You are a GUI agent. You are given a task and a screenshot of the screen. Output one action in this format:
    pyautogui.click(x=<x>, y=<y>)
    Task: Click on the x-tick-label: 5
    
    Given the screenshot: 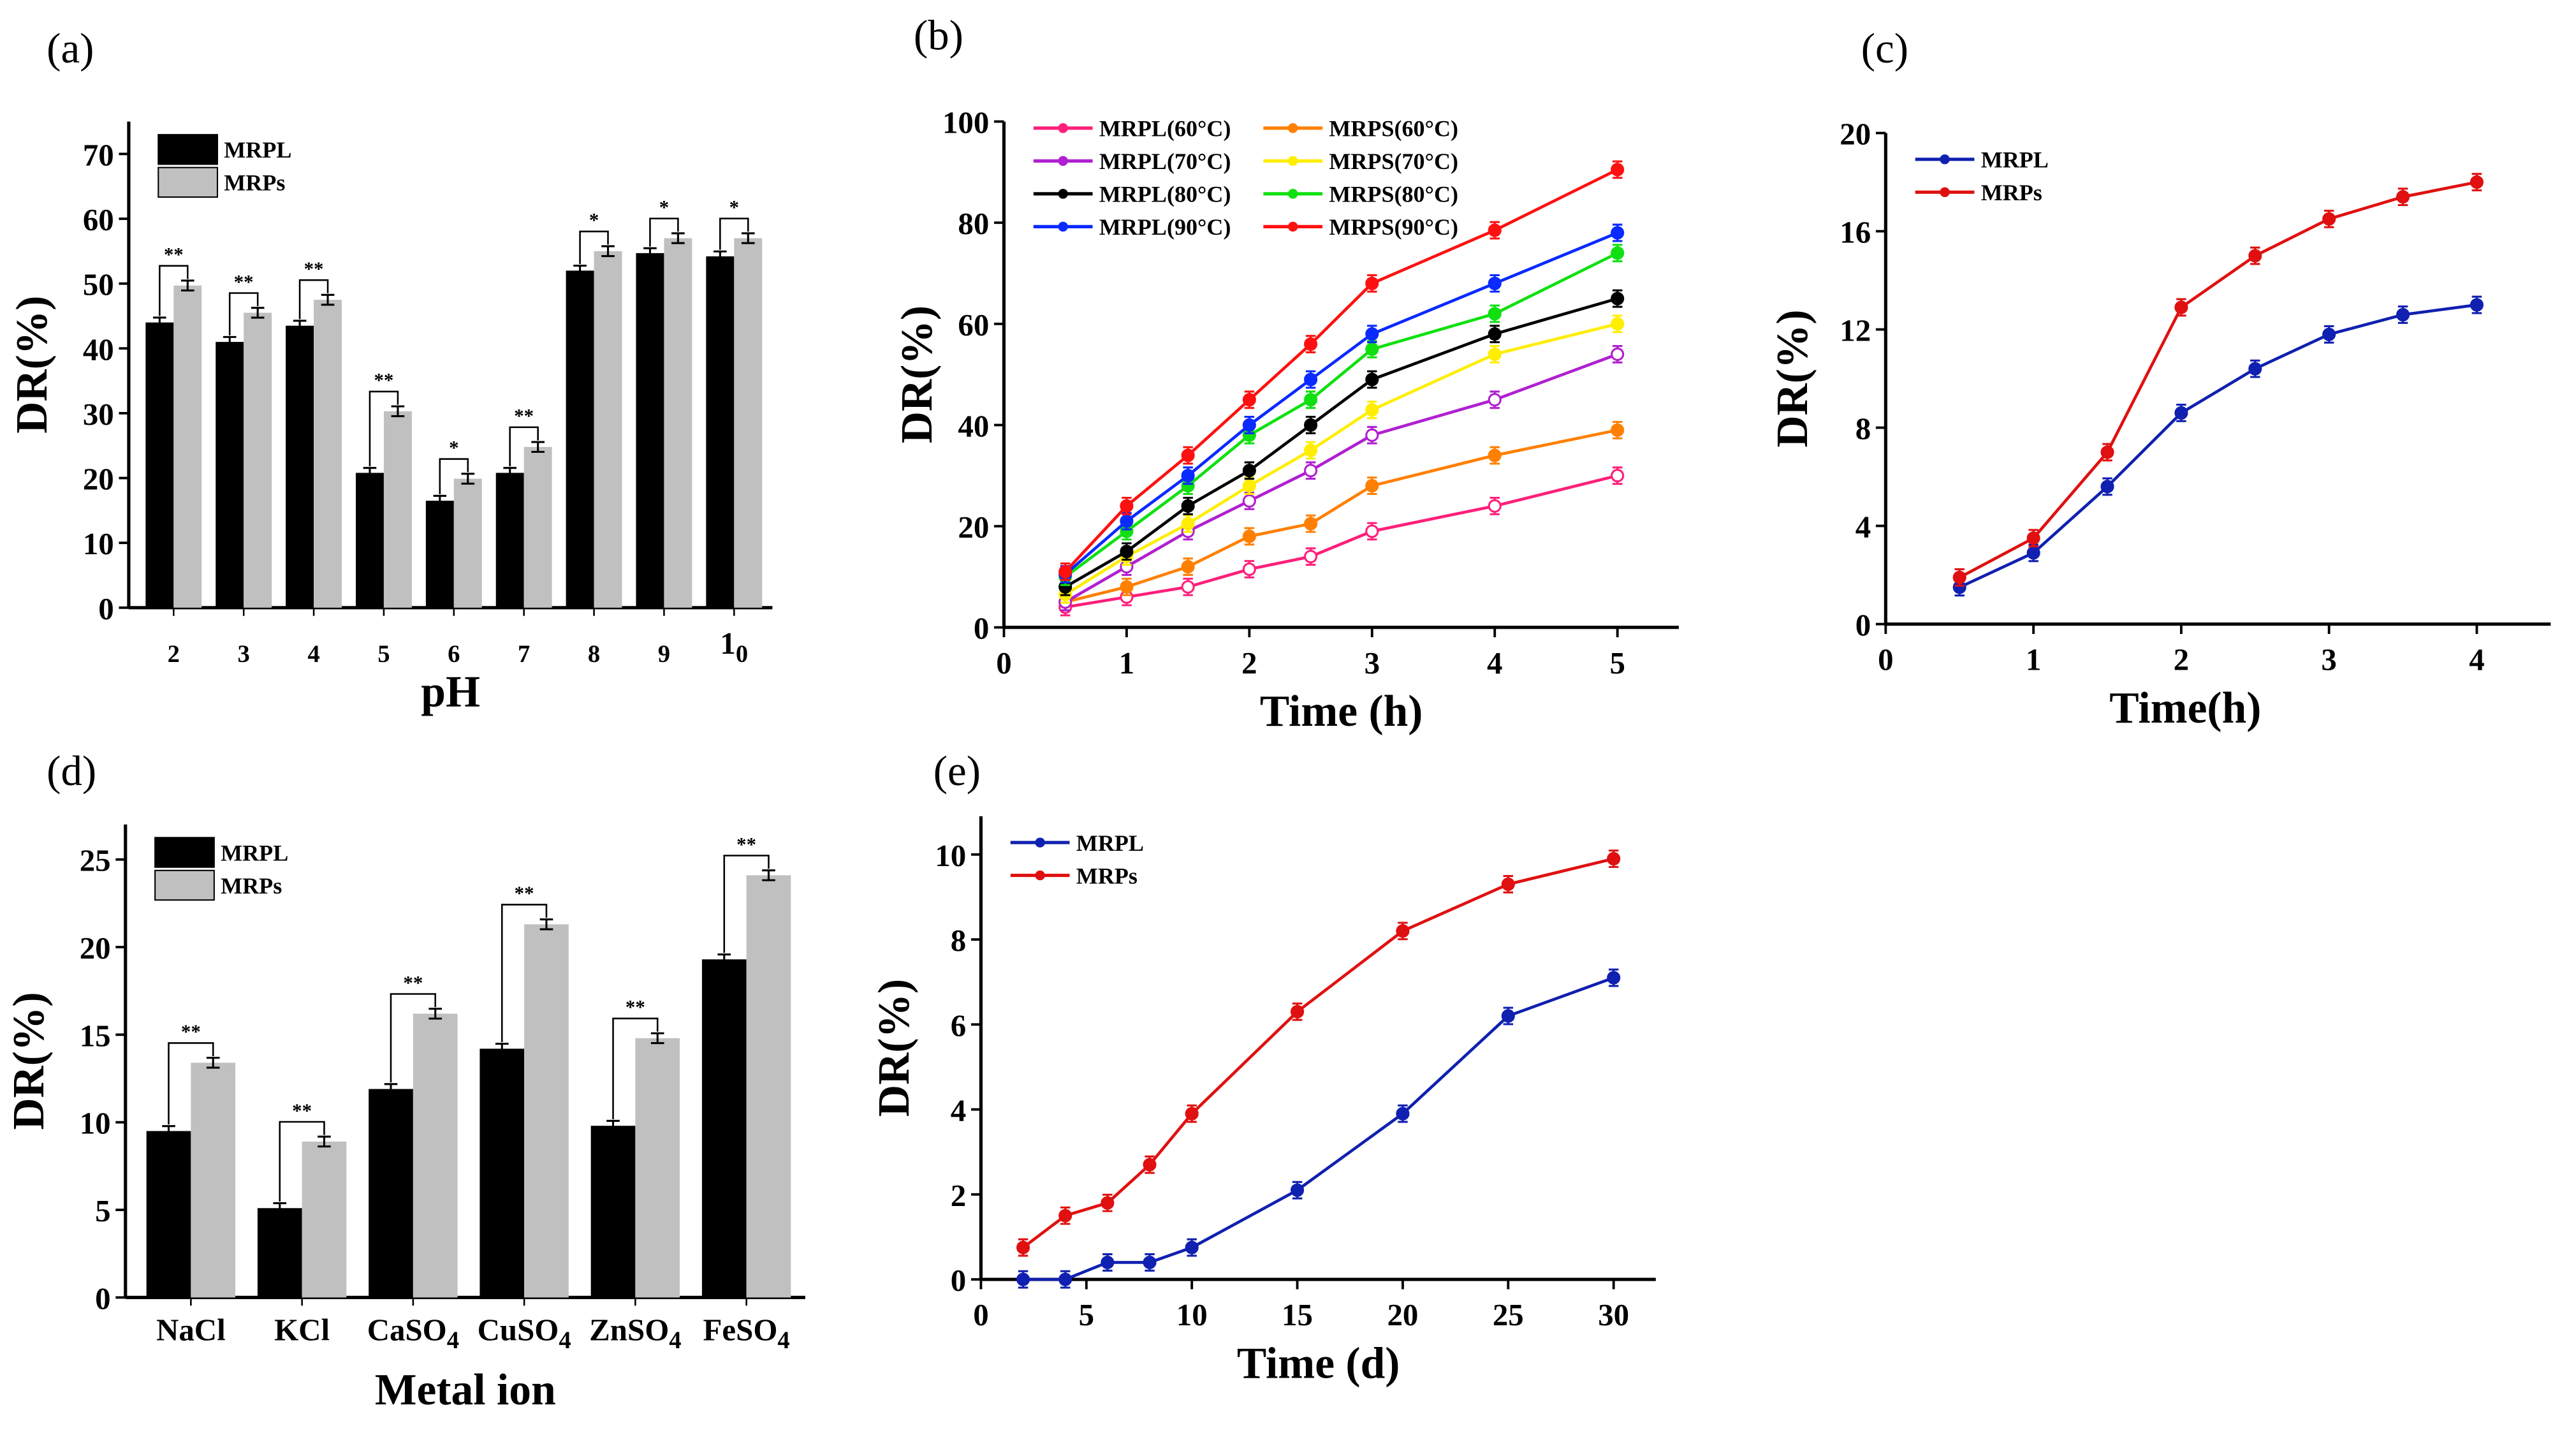 What is the action you would take?
    pyautogui.click(x=1086, y=1314)
    